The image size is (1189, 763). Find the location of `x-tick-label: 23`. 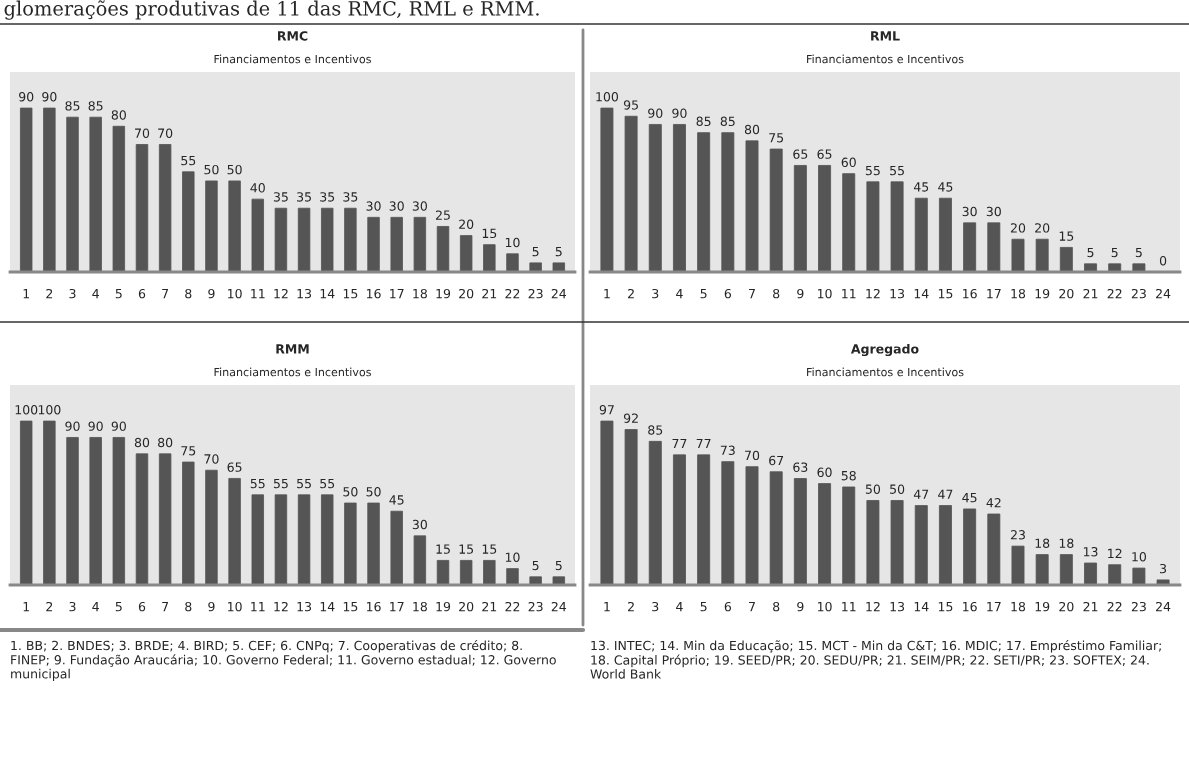

x-tick-label: 23 is located at coordinates (535, 606).